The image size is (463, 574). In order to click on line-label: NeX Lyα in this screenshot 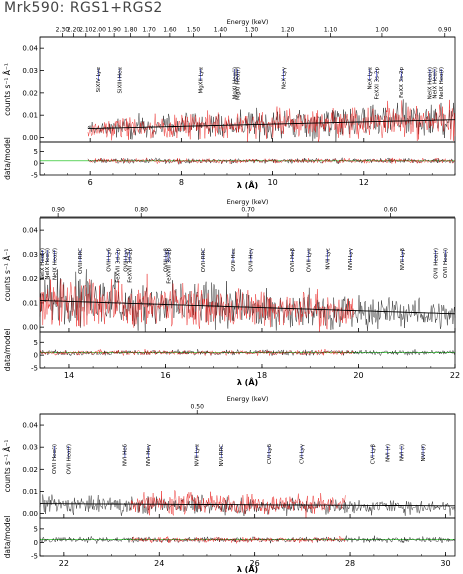, I will do `click(371, 78)`.